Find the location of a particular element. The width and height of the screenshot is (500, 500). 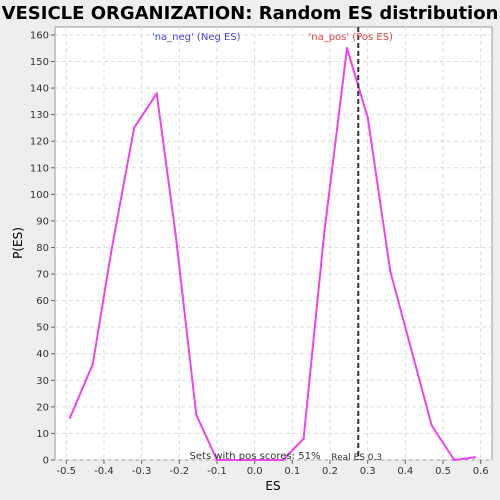

x-tick-label: 0.6 is located at coordinates (481, 471).